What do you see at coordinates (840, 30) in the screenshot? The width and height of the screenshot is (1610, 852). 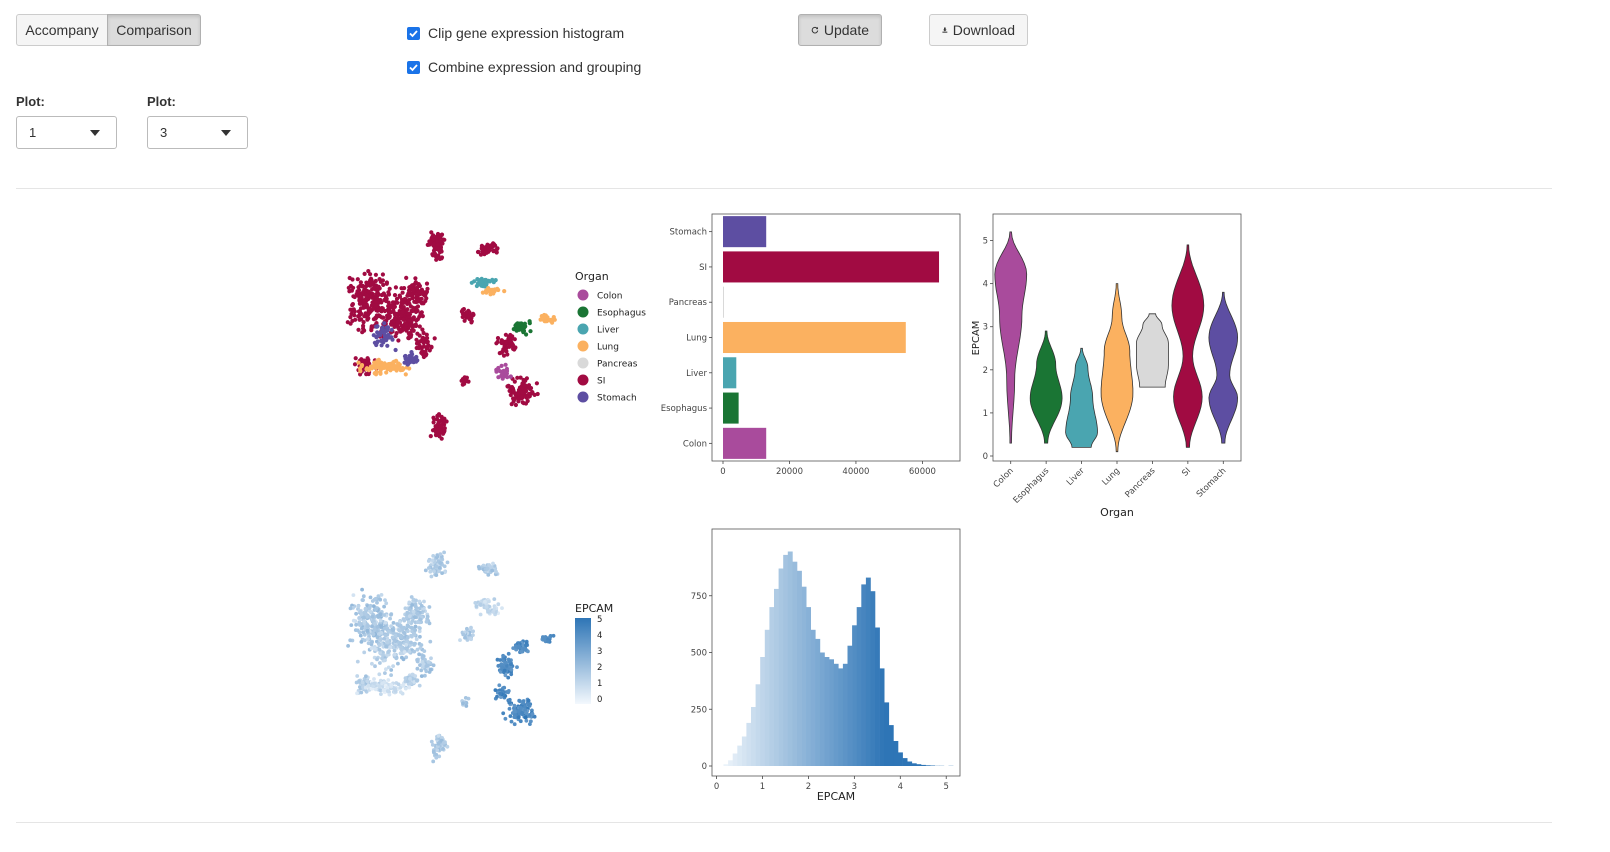 I see `update-button: Update` at bounding box center [840, 30].